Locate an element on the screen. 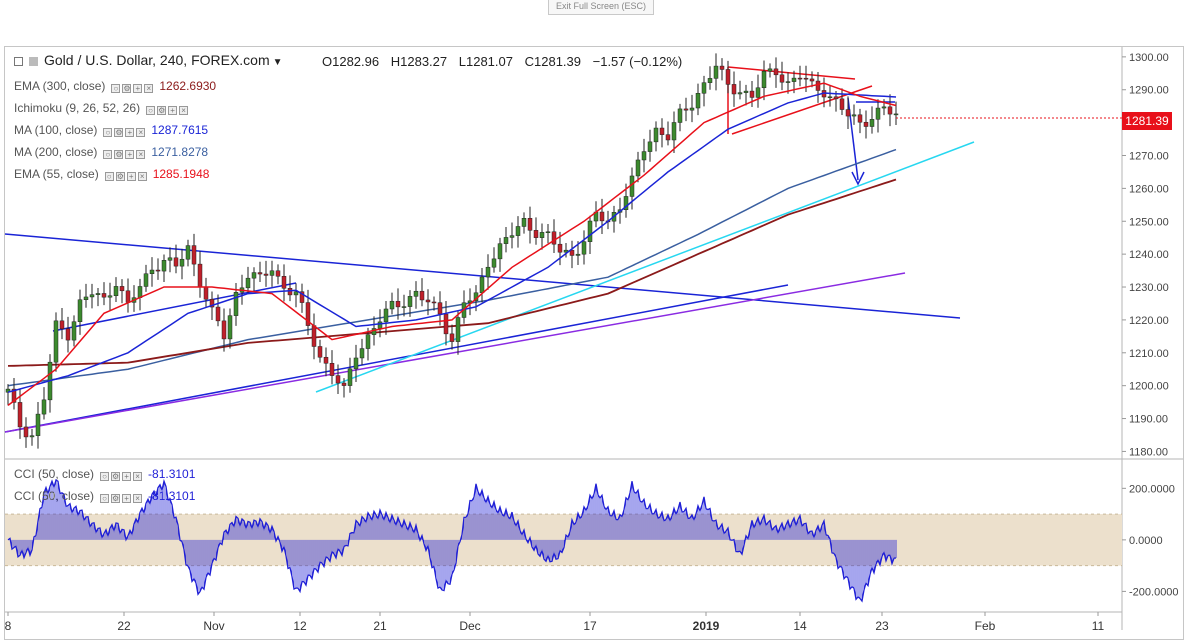 The height and width of the screenshot is (641, 1187). indicator-value: -81.3101 is located at coordinates (172, 496).